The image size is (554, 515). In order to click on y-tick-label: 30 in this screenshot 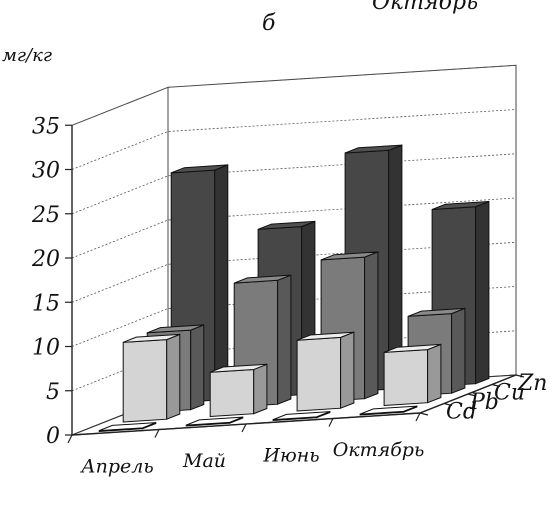, I will do `click(46, 171)`.